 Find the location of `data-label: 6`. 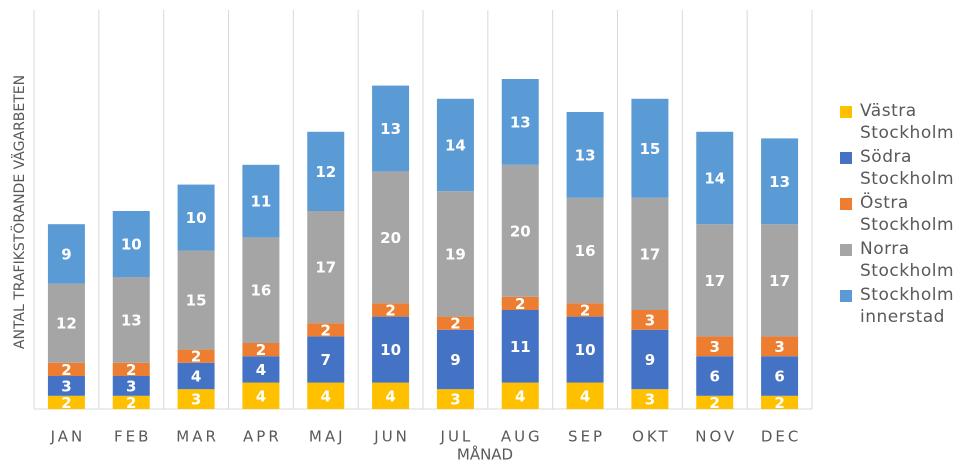

data-label: 6 is located at coordinates (779, 377).